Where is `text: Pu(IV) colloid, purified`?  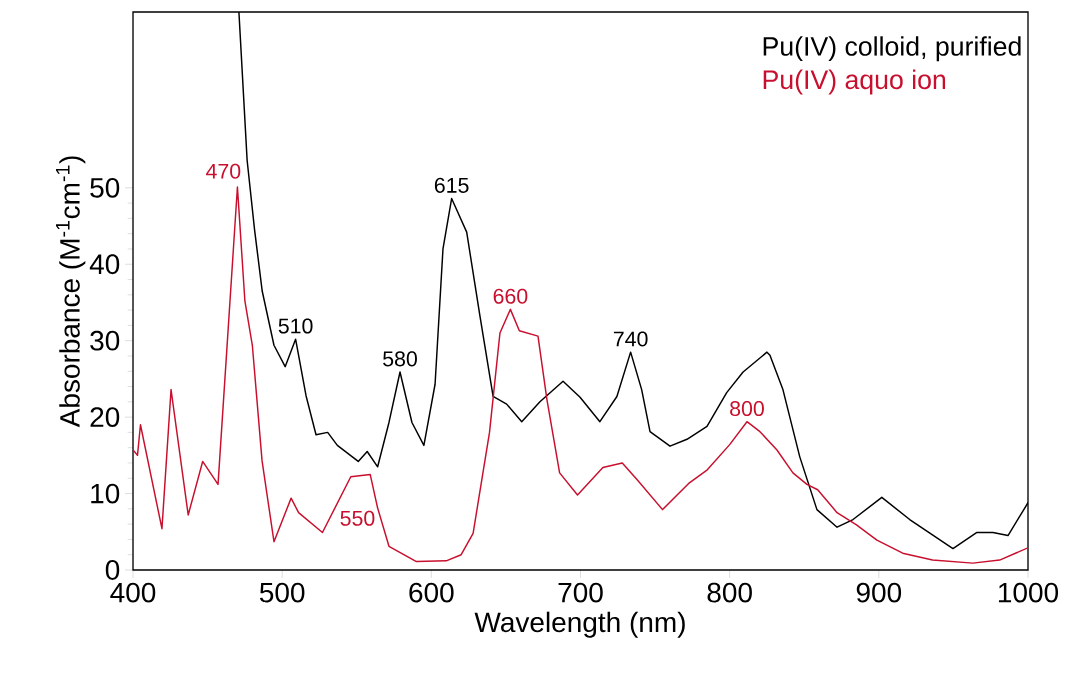
text: Pu(IV) colloid, purified is located at coordinates (892, 49).